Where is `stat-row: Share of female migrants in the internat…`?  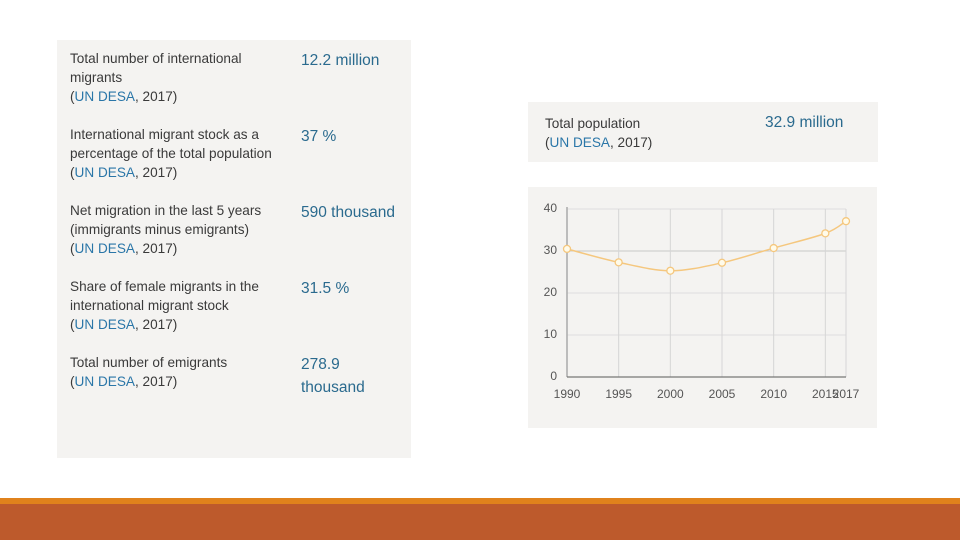 stat-row: Share of female migrants in the internat… is located at coordinates (240, 305).